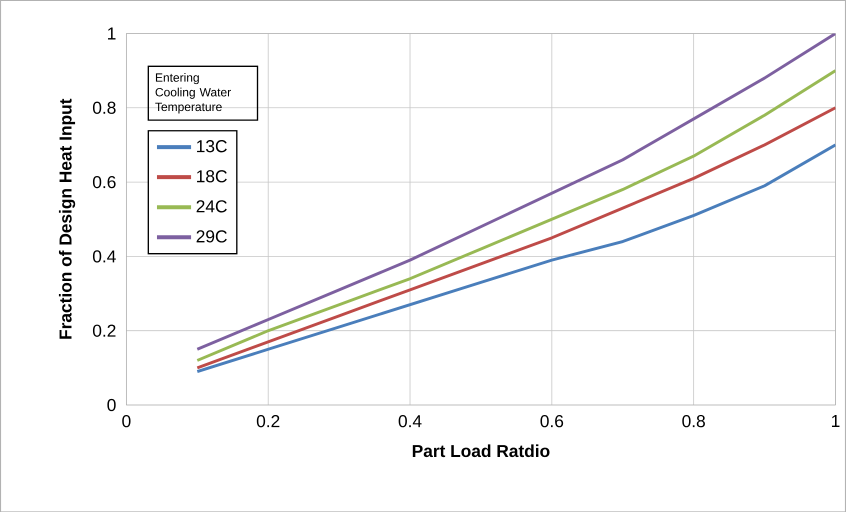  I want to click on x-tick-label: 0.8, so click(693, 421).